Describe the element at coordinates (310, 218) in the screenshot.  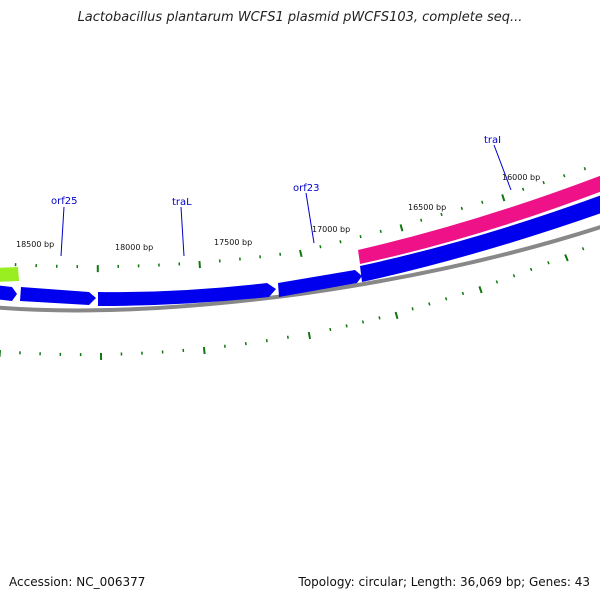
I see `leader-orf23` at that location.